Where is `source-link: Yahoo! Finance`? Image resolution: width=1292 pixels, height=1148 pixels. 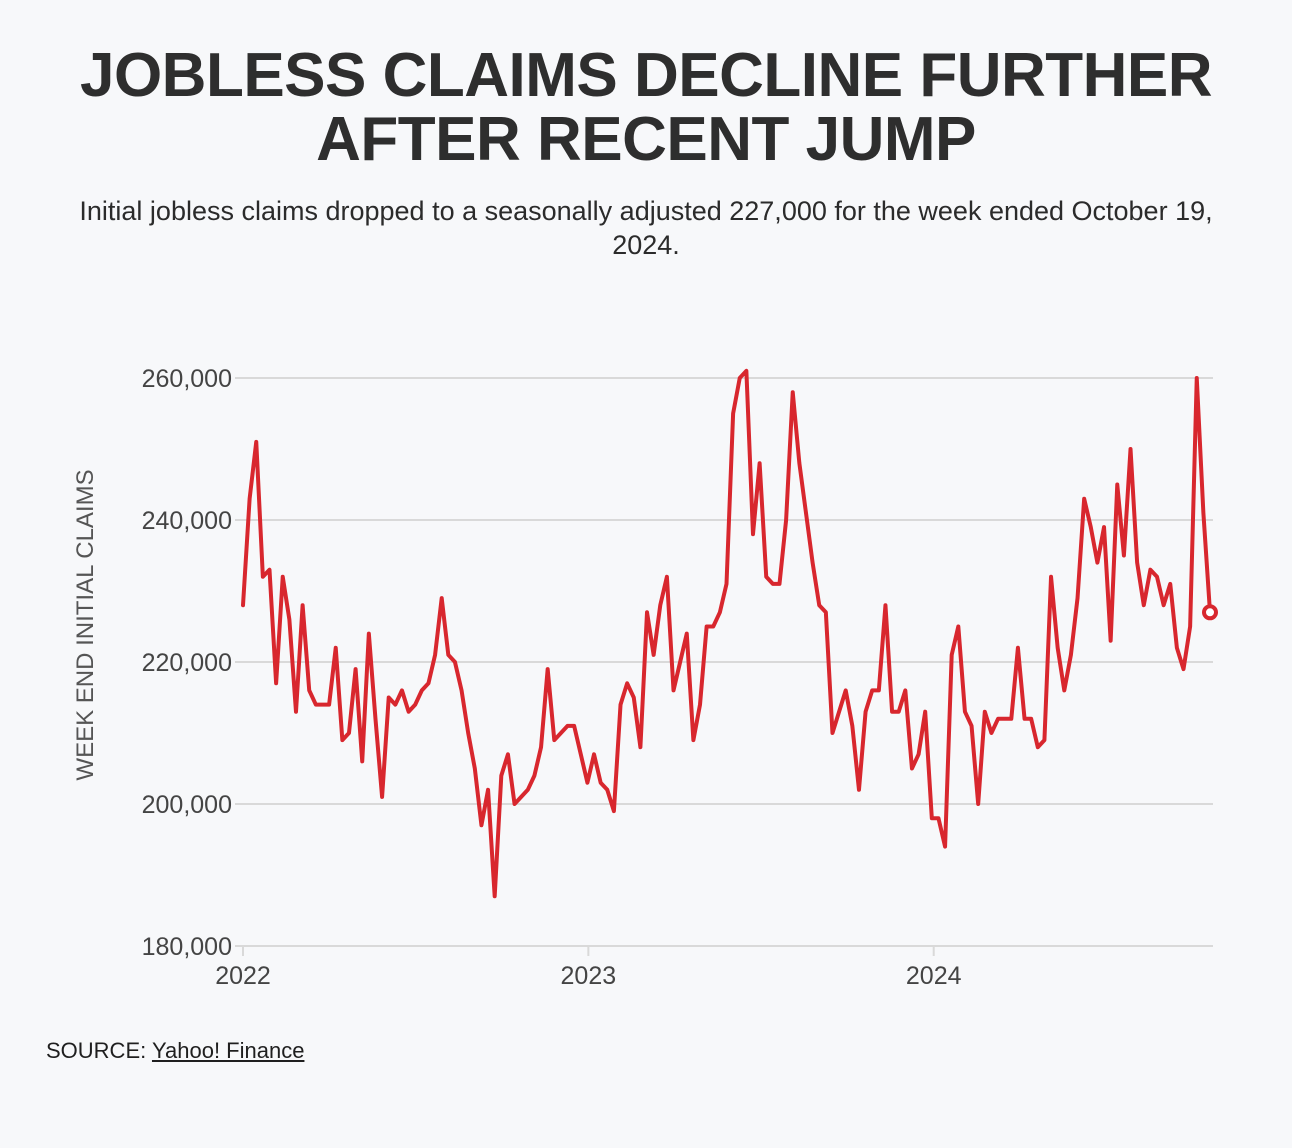
source-link: Yahoo! Finance is located at coordinates (228, 1050).